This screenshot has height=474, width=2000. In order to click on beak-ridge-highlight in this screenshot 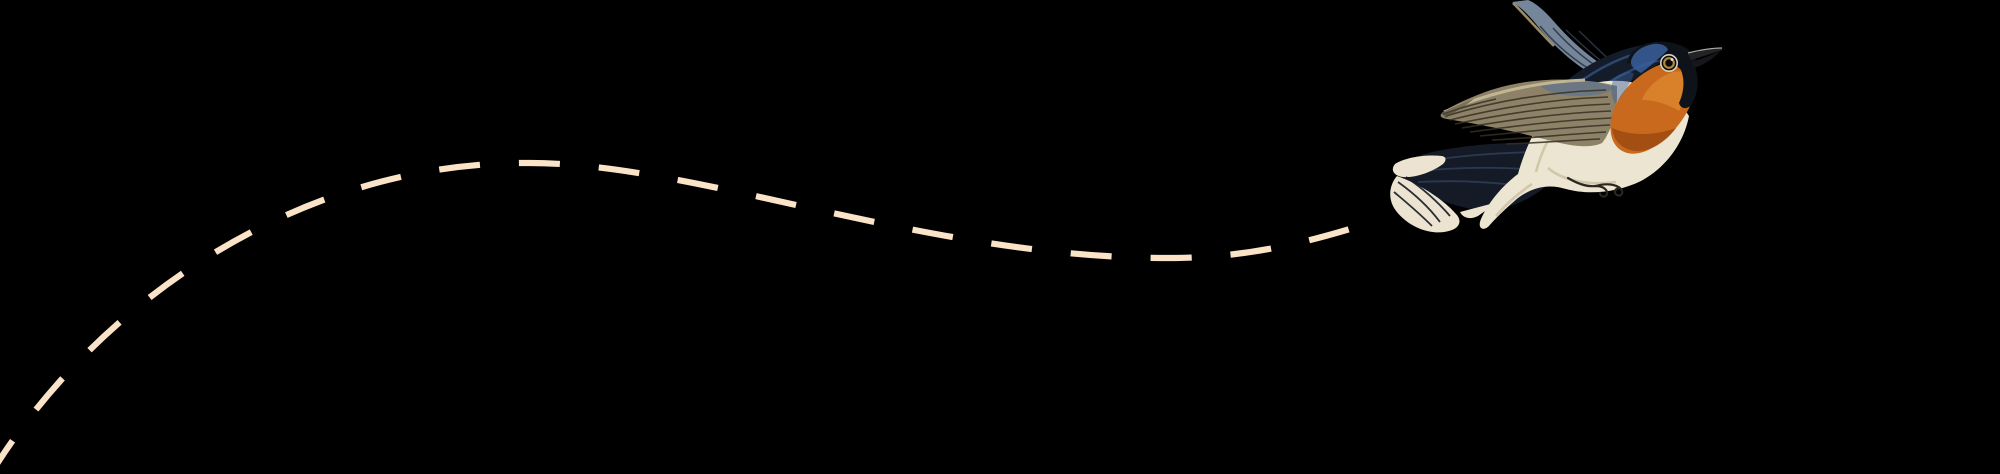, I will do `click(1705, 50)`.